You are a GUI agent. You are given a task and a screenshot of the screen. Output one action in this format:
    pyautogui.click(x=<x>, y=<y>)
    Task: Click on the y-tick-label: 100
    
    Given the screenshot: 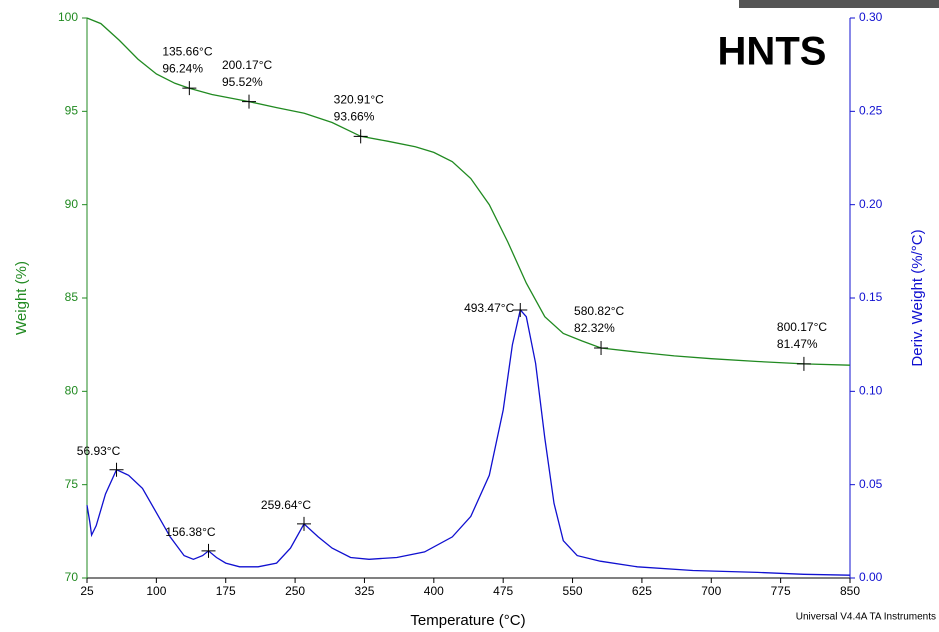 What is the action you would take?
    pyautogui.click(x=68, y=17)
    